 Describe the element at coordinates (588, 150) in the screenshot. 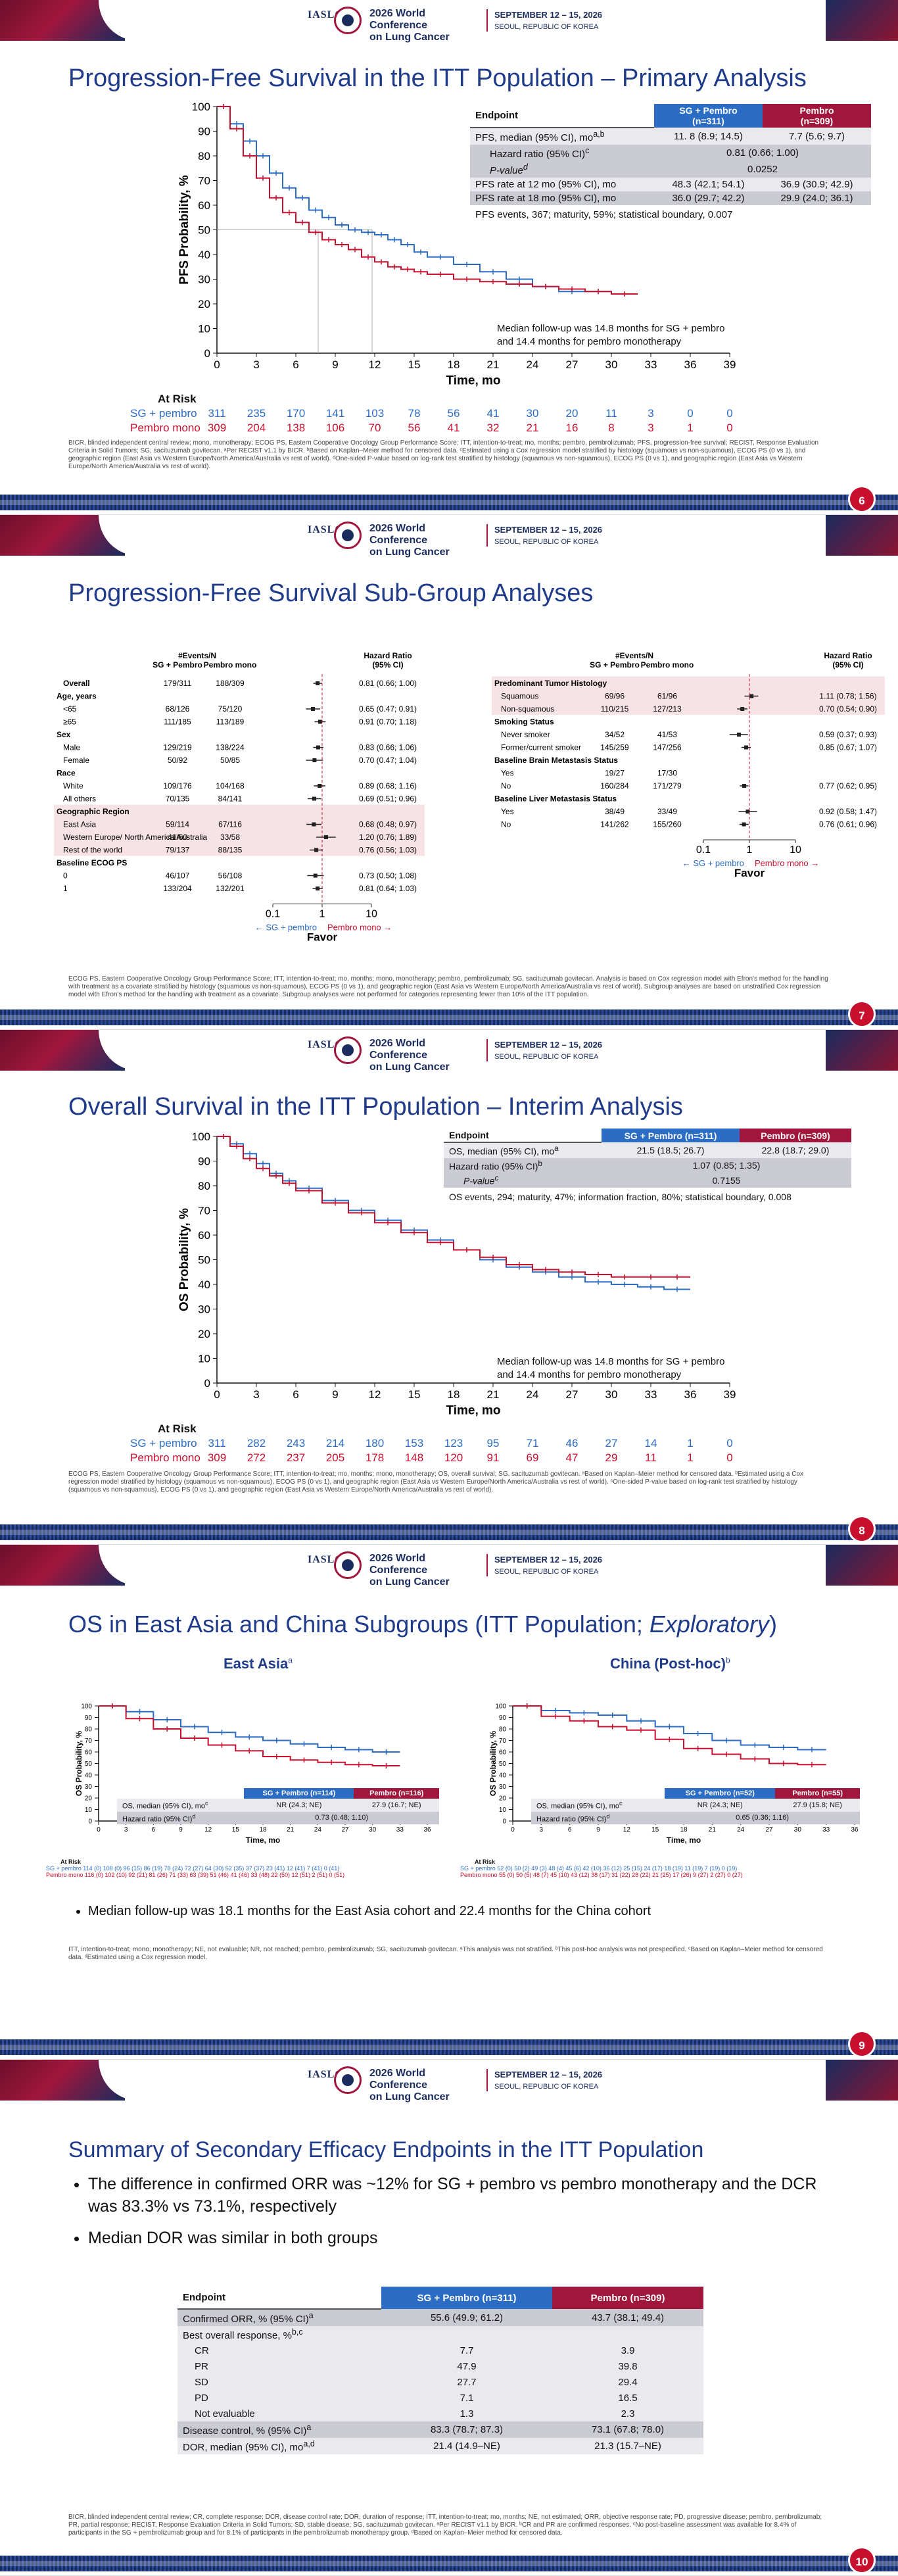

I see `row-sup: c` at that location.